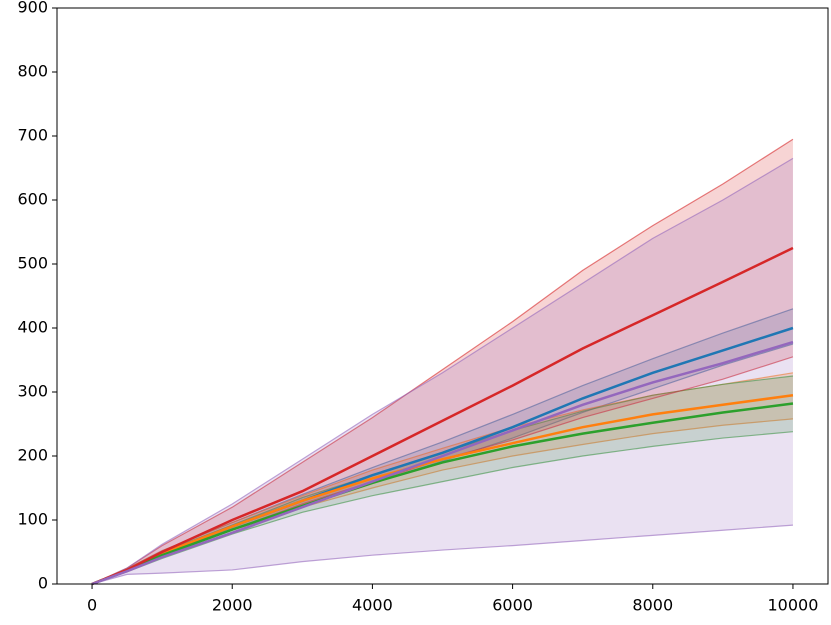 This screenshot has height=625, width=831. What do you see at coordinates (32, 519) in the screenshot?
I see `y-tick-label: 100` at bounding box center [32, 519].